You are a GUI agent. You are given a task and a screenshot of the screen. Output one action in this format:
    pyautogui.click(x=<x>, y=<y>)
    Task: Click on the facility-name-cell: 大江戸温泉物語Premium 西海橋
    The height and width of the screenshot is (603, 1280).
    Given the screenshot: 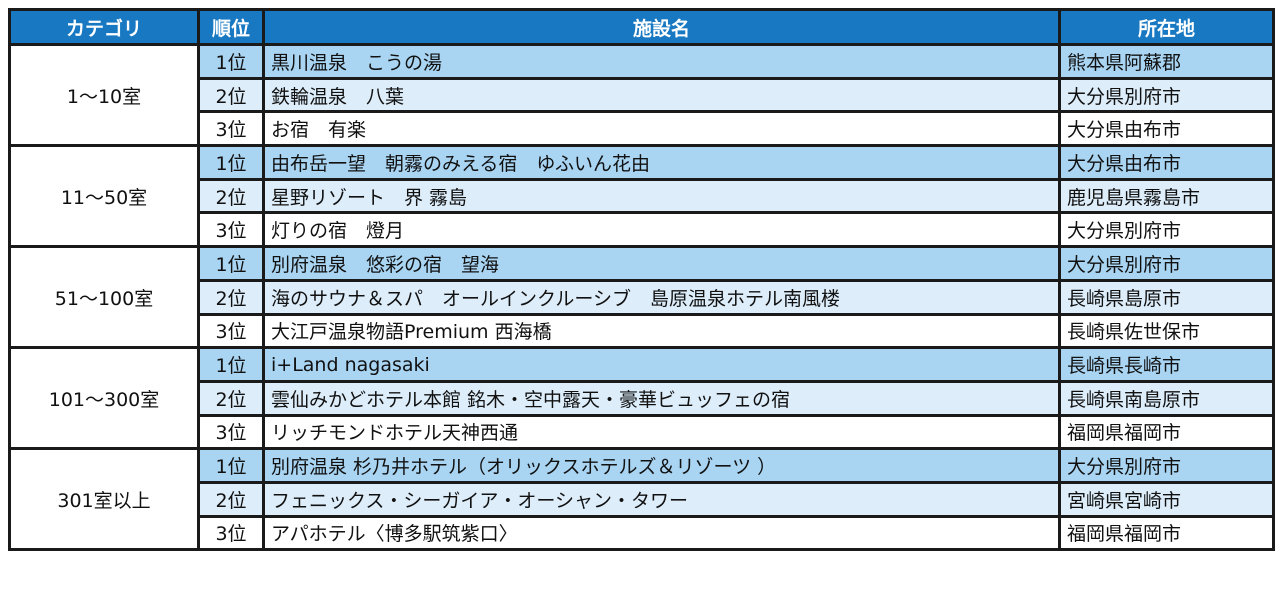 What is the action you would take?
    pyautogui.click(x=661, y=331)
    